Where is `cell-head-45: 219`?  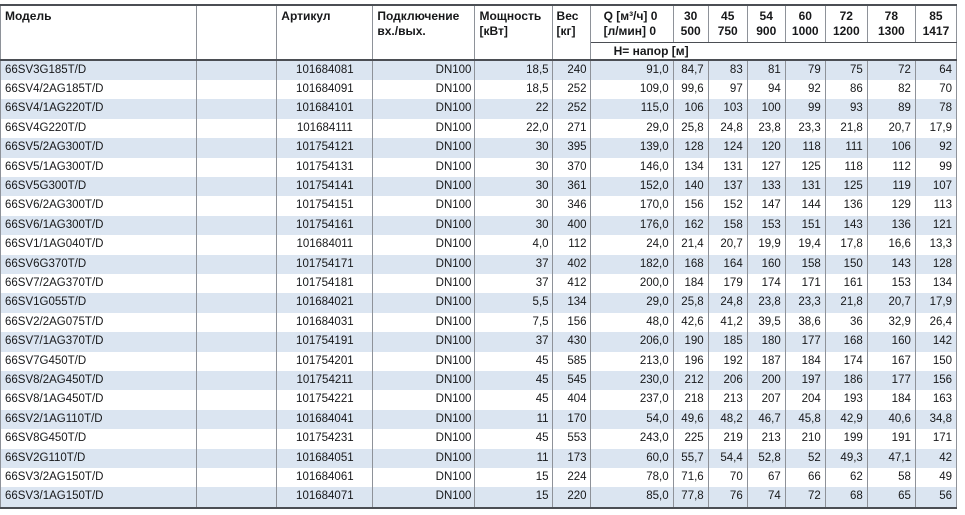 cell-head-45: 219 is located at coordinates (727, 439).